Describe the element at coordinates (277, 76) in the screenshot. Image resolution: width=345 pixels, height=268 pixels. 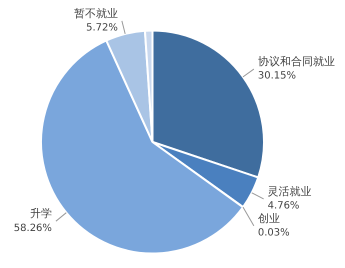
I see `data-label: 30.15%` at that location.